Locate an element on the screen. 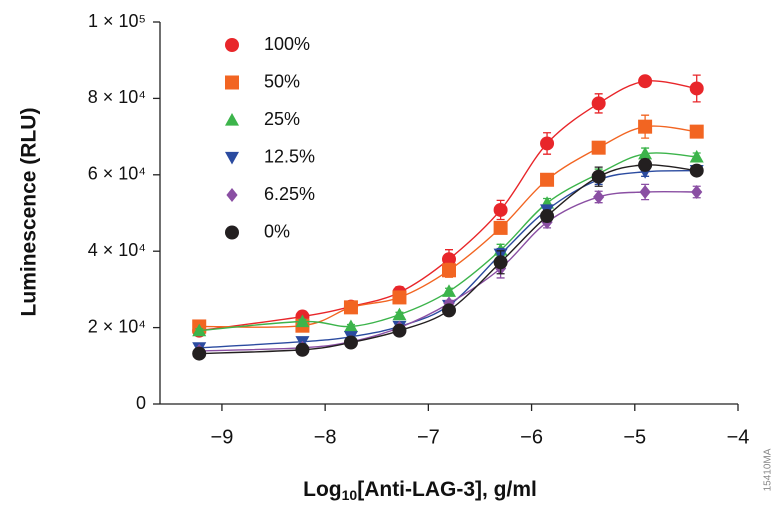 Image resolution: width=778 pixels, height=506 pixels. x-tick-label: −7 is located at coordinates (428, 437).